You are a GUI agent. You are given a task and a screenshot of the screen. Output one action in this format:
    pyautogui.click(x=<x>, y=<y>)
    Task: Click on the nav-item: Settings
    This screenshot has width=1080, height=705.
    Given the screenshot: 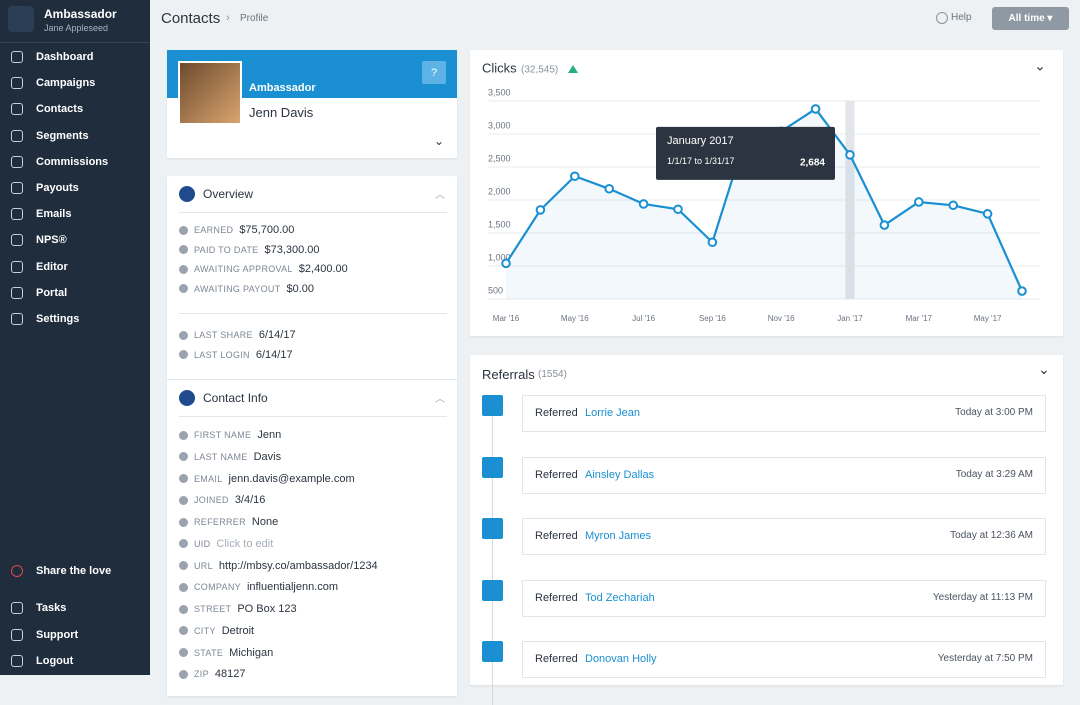 What is the action you would take?
    pyautogui.click(x=58, y=319)
    